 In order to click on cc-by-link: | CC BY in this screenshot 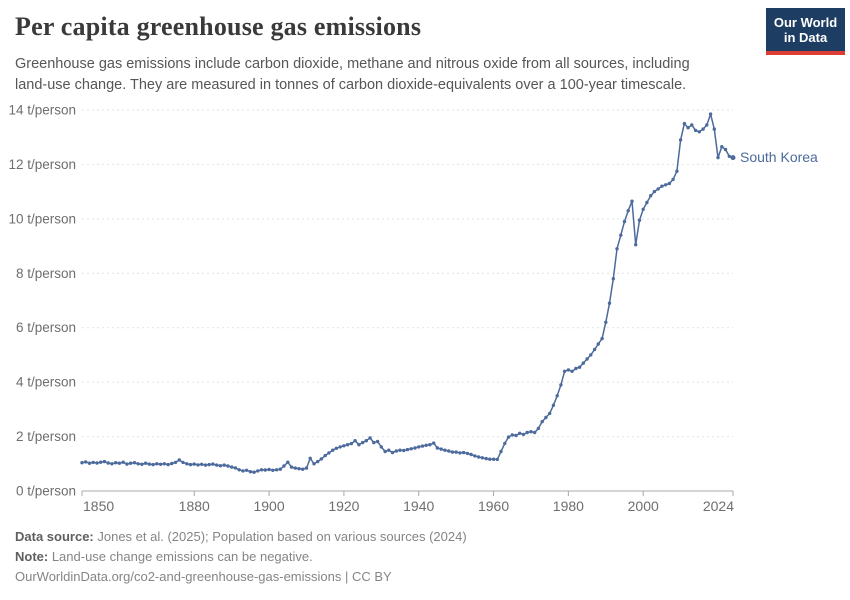, I will do `click(366, 576)`.